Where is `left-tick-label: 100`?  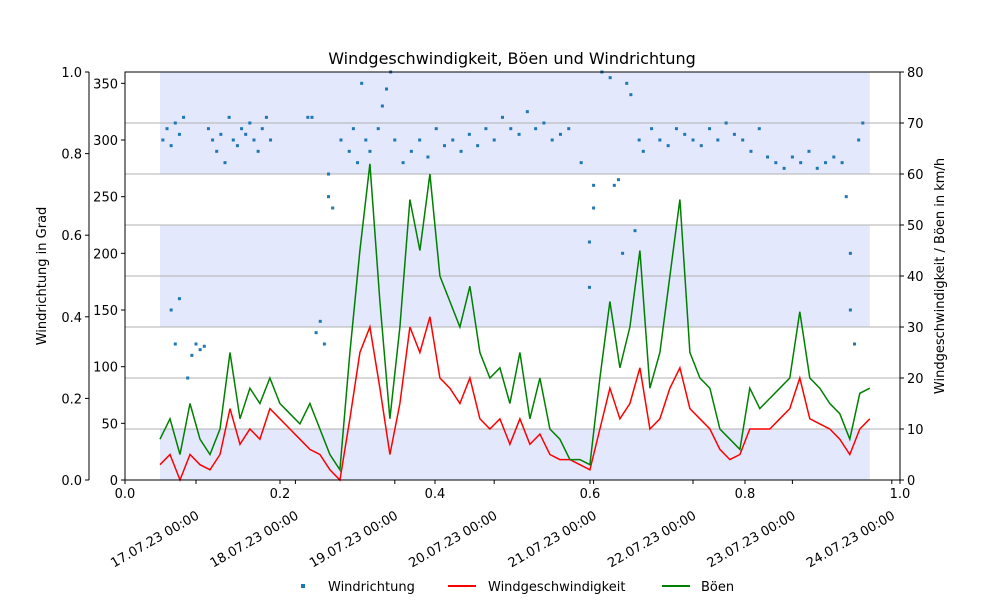
left-tick-label: 100 is located at coordinates (105, 368).